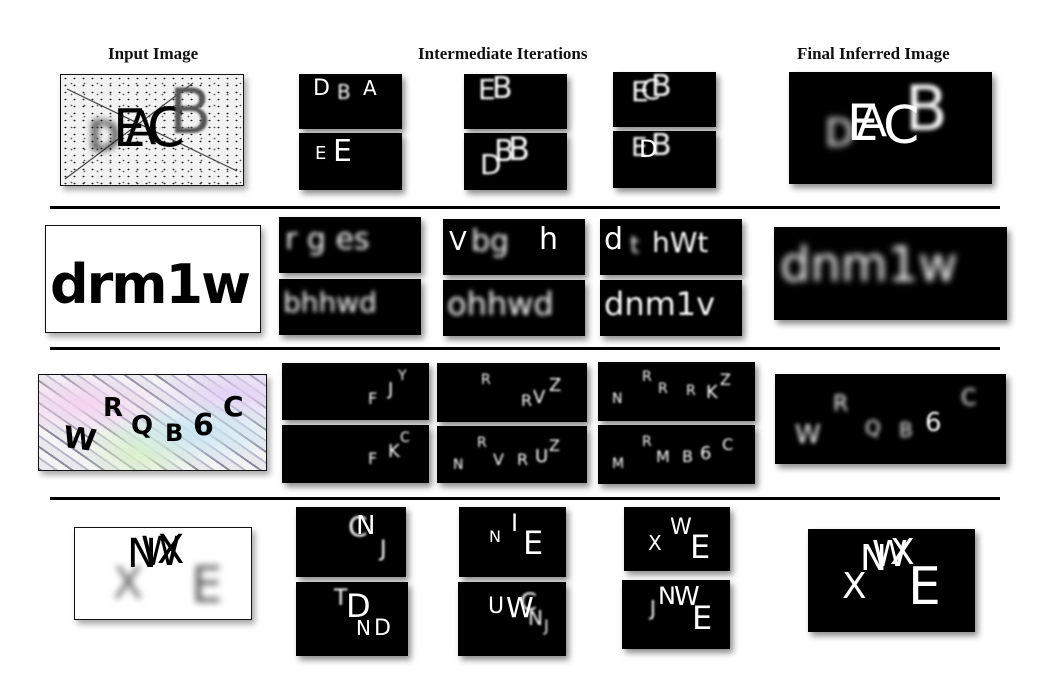 Image resolution: width=1058 pixels, height=686 pixels. I want to click on input-clutter-lines, so click(151, 131).